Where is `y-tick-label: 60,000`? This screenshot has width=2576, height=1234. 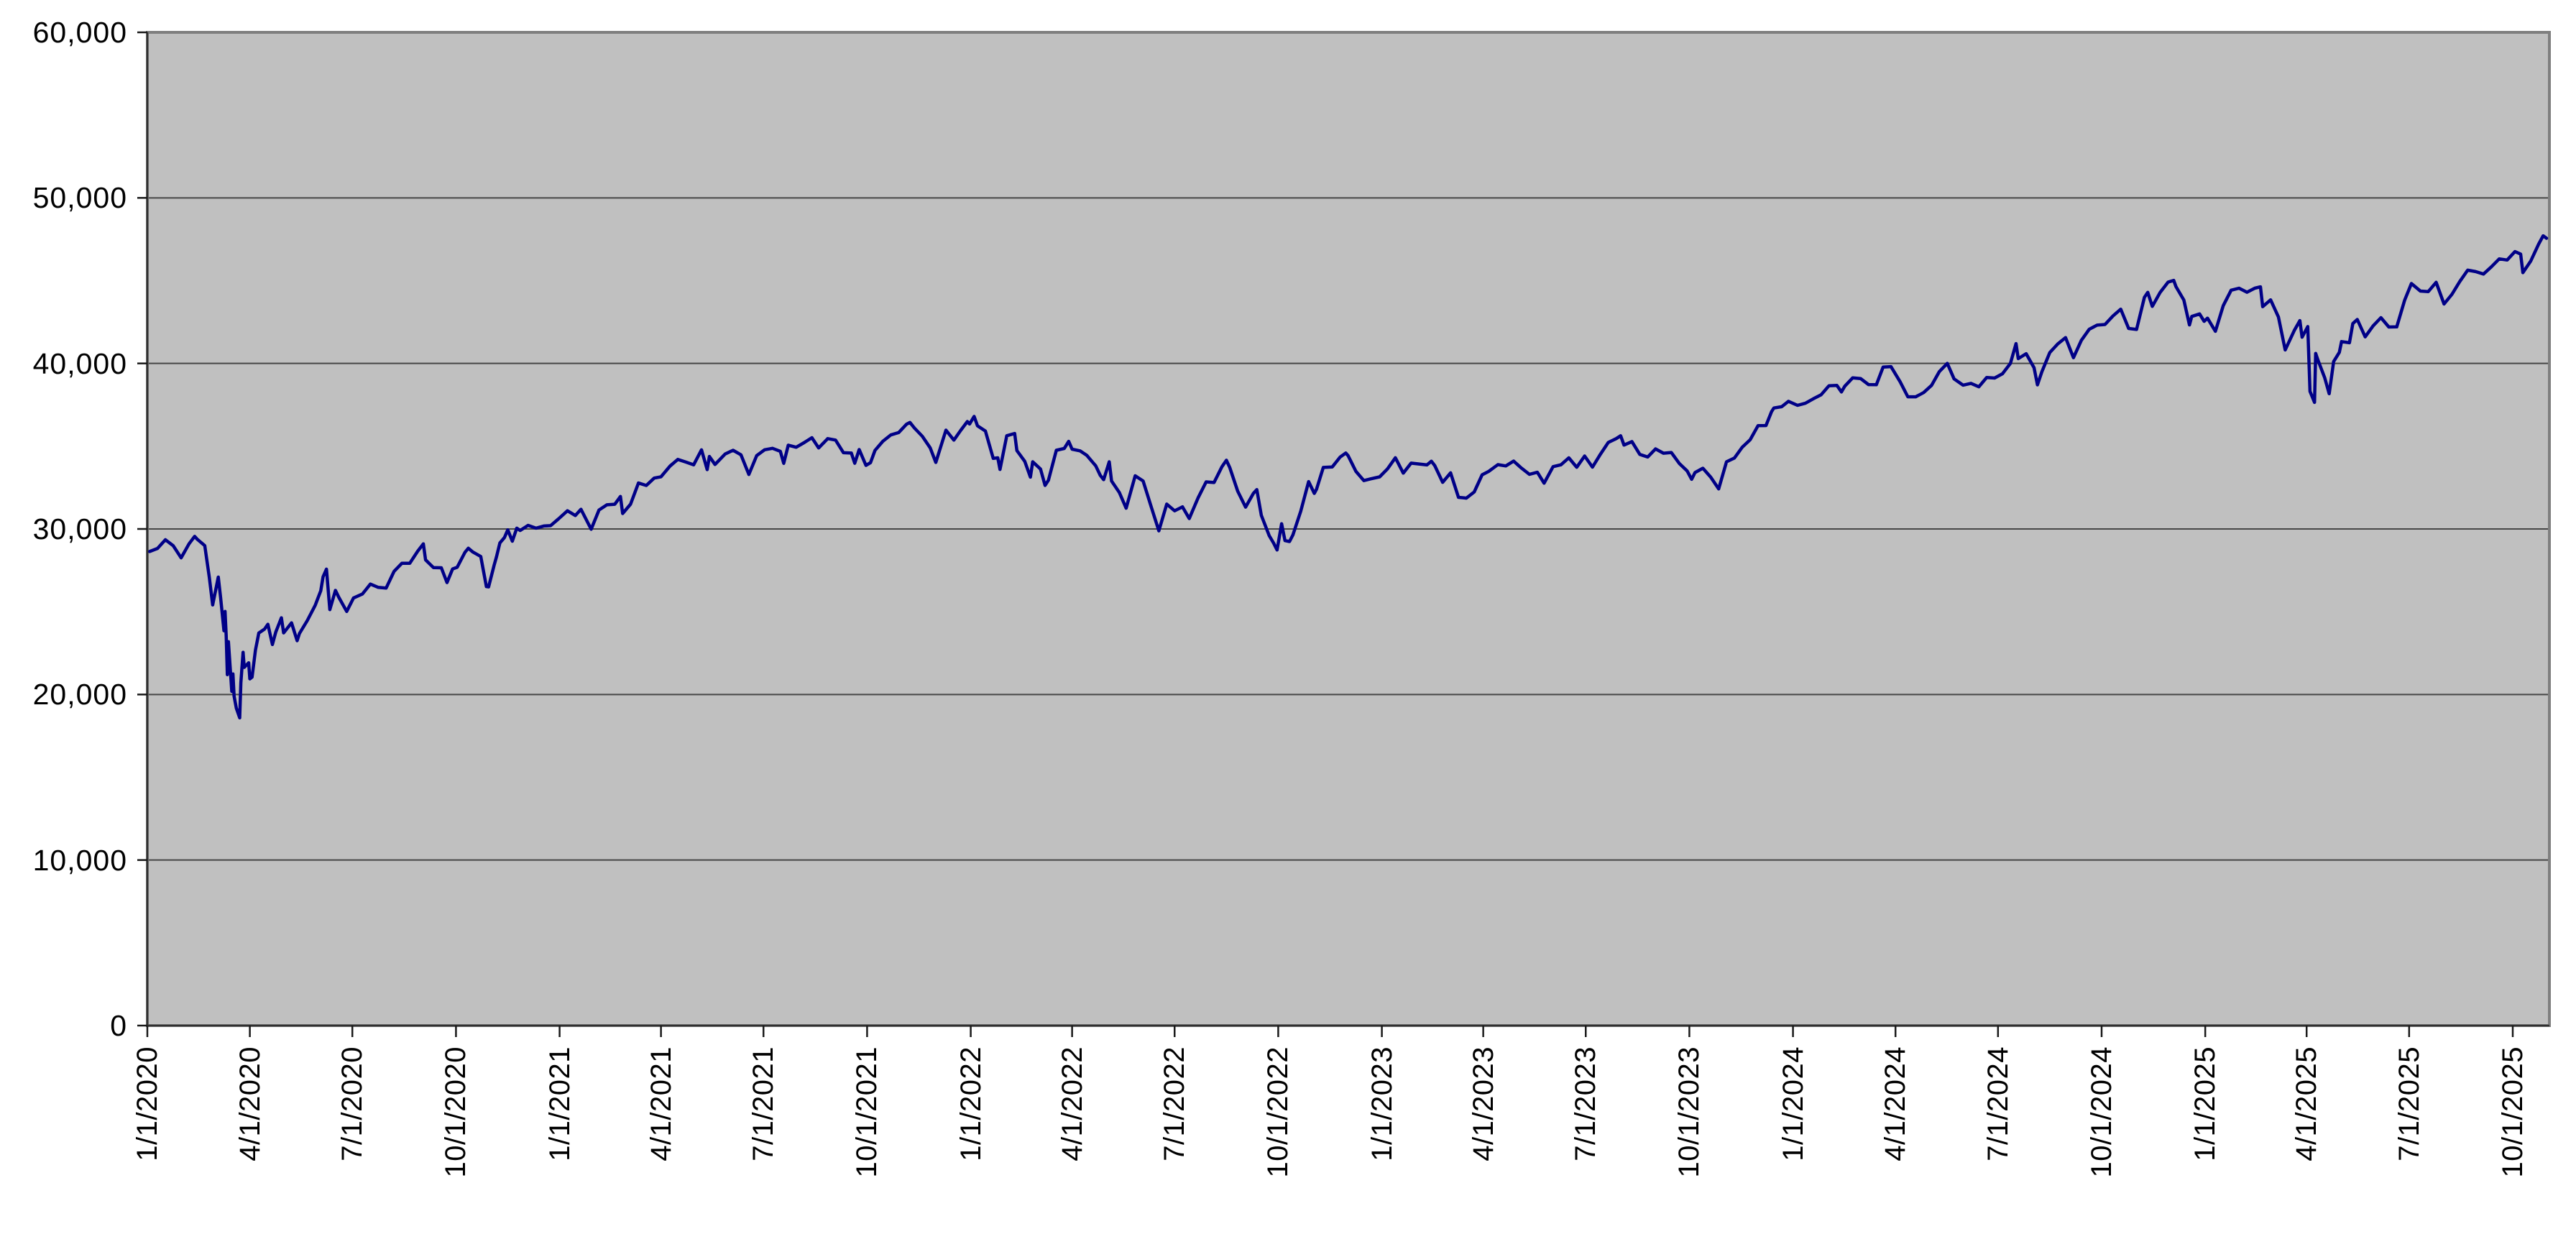 y-tick-label: 60,000 is located at coordinates (79, 32).